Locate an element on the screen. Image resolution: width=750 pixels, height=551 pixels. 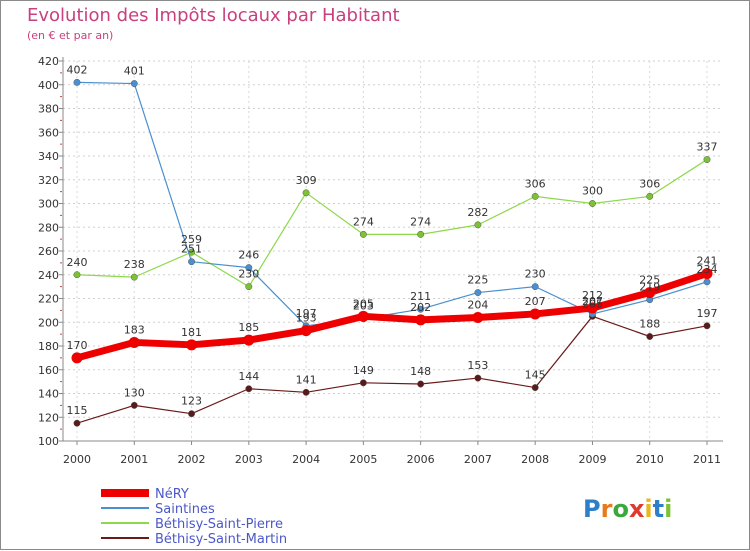
chart-title: Evolution des Impôts locaux par Habitant is located at coordinates (213, 15).